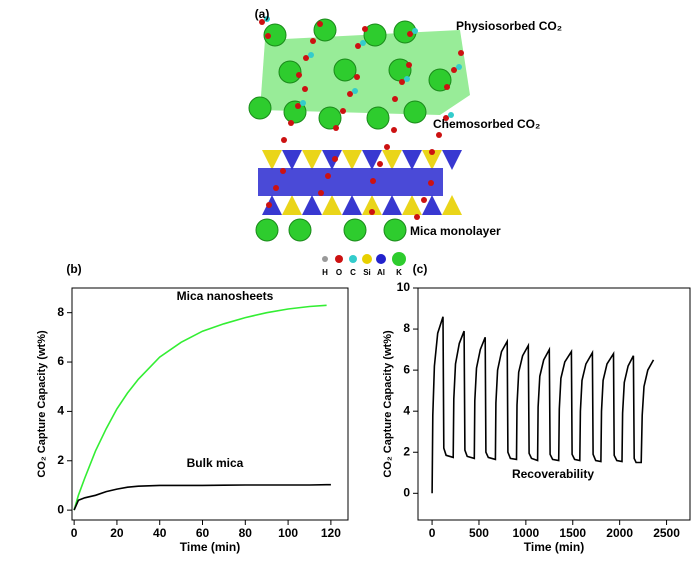  I want to click on x-tick-label: 2000, so click(619, 533).